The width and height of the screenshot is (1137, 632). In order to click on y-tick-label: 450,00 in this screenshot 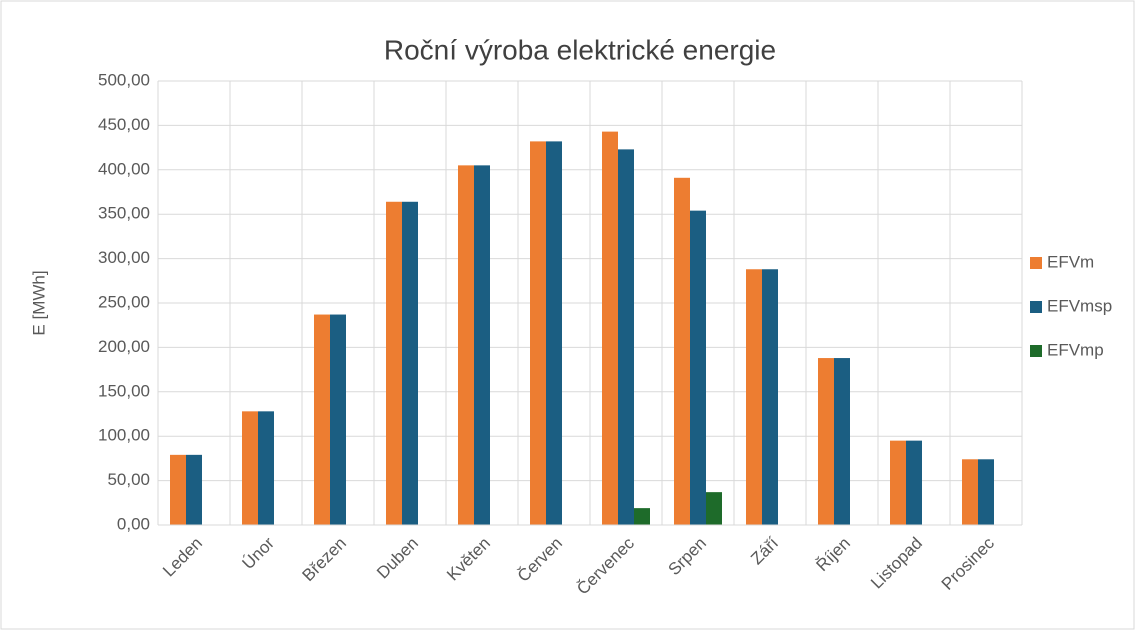, I will do `click(124, 124)`.